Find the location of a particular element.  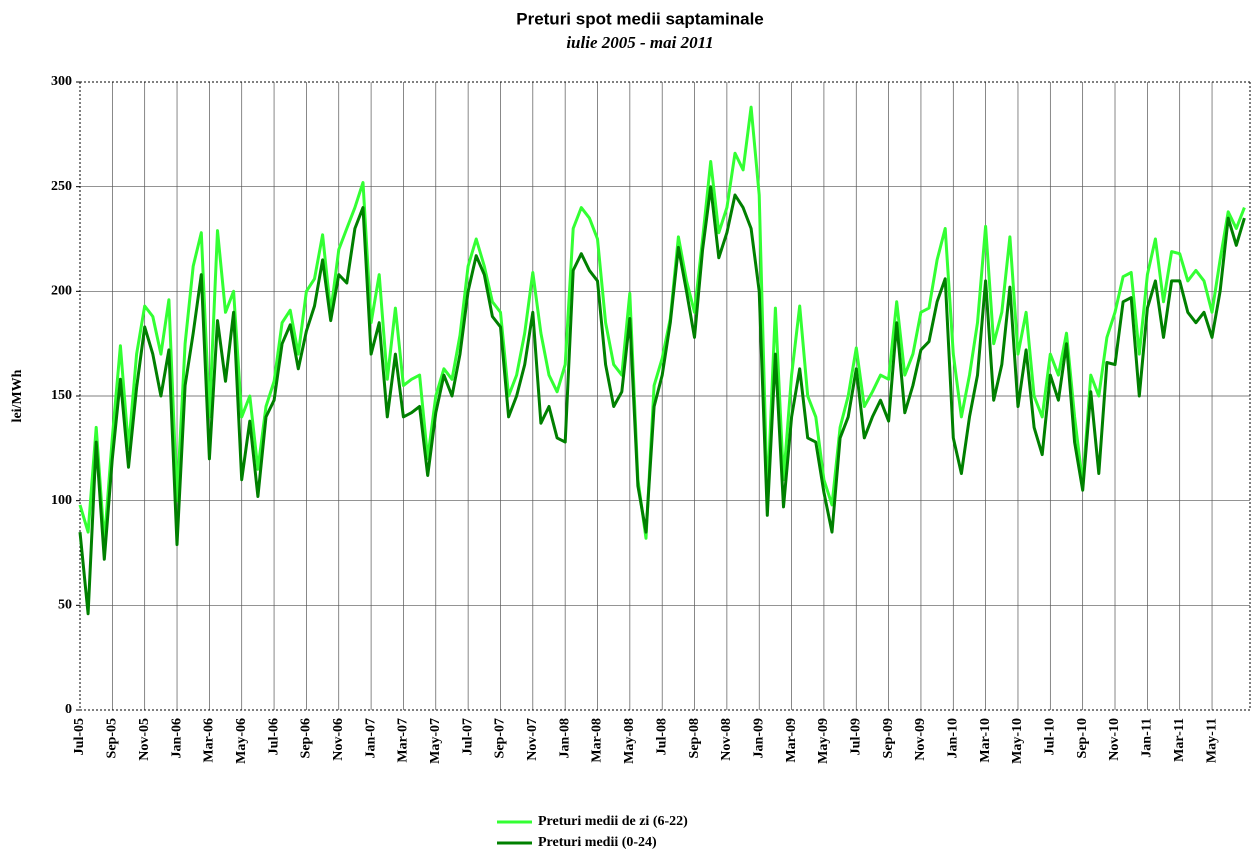

x-tick-label: Jan-07 is located at coordinates (370, 738).